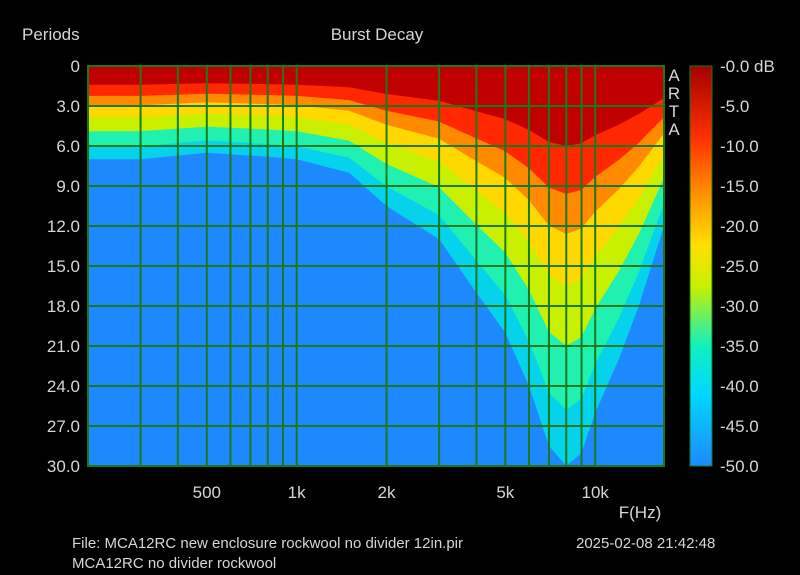 Image resolution: width=800 pixels, height=575 pixels. What do you see at coordinates (63, 426) in the screenshot?
I see `y-tick-label: 27.0` at bounding box center [63, 426].